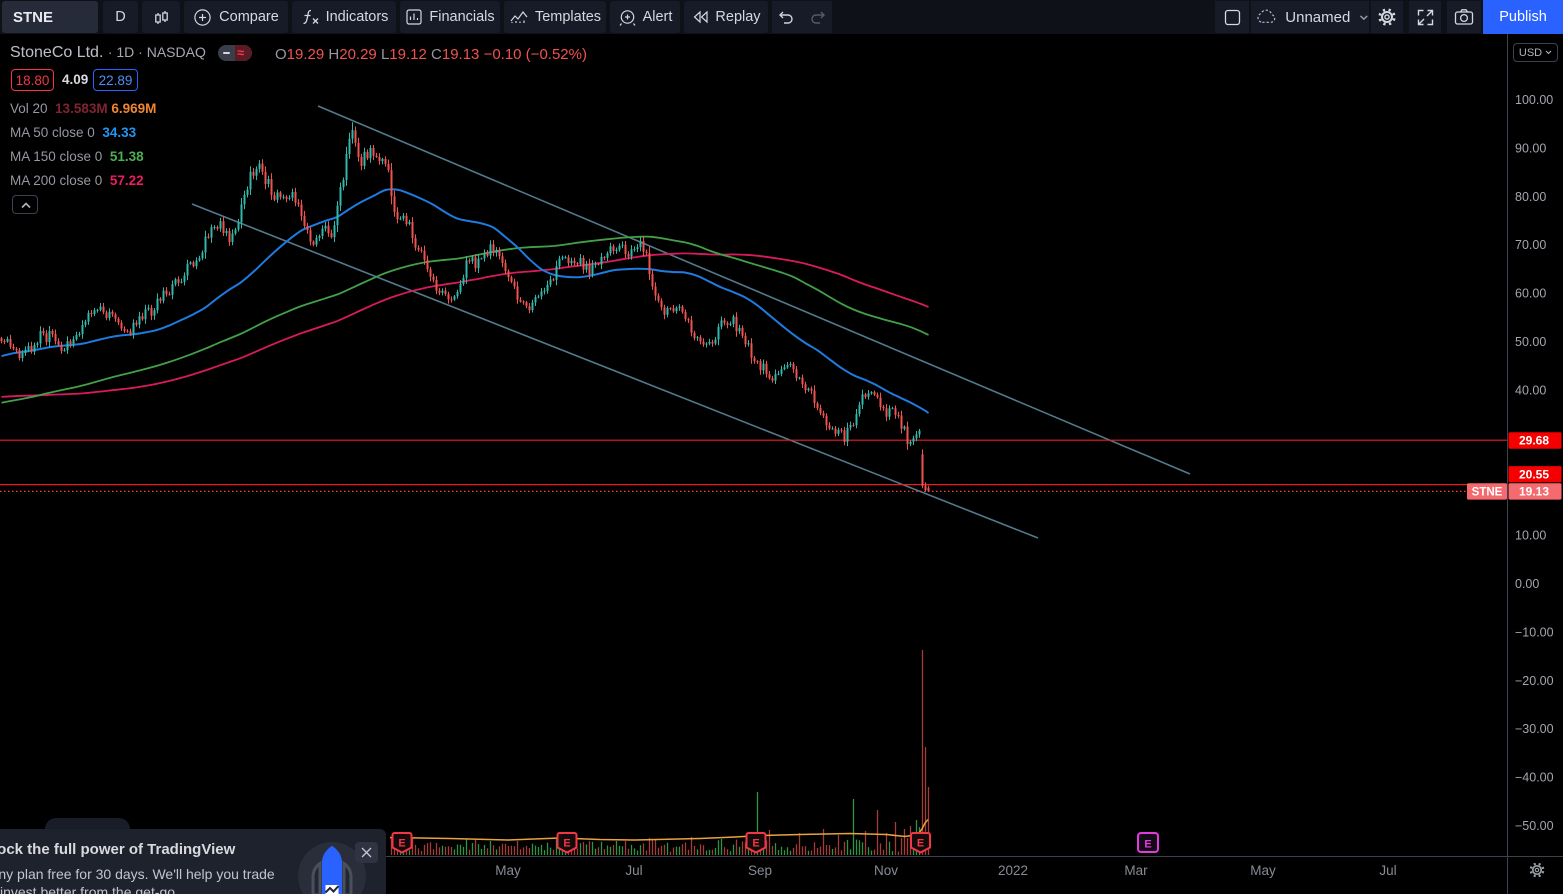 The width and height of the screenshot is (1563, 894). I want to click on svg-text: 70.00, so click(1530, 245).